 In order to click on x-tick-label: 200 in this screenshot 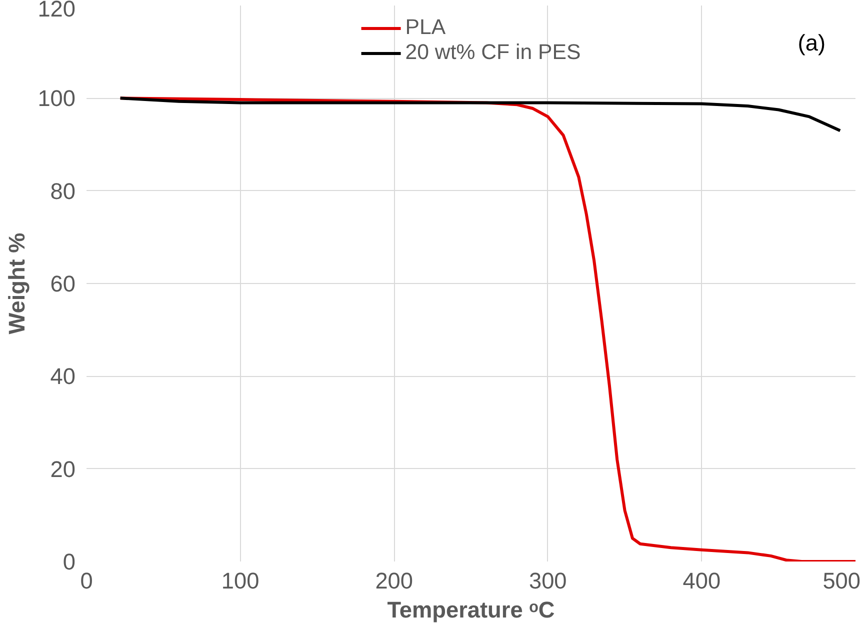, I will do `click(394, 581)`.